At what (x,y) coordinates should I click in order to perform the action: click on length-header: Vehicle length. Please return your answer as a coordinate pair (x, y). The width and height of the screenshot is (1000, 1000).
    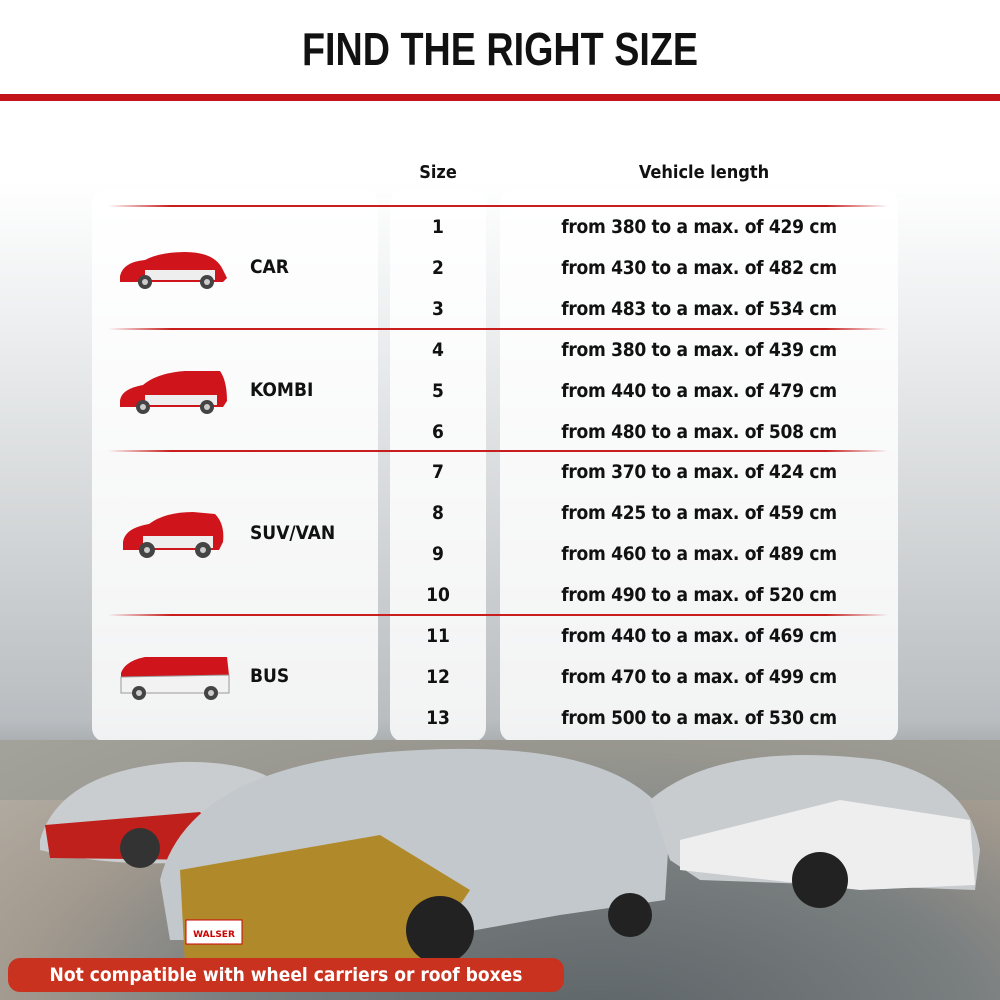
    Looking at the image, I should click on (704, 172).